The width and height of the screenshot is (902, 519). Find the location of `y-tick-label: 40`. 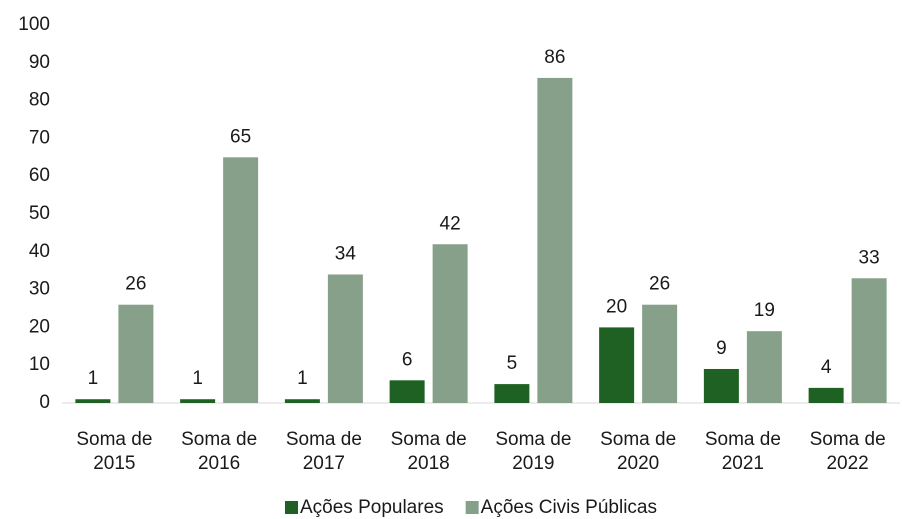

y-tick-label: 40 is located at coordinates (39, 251).